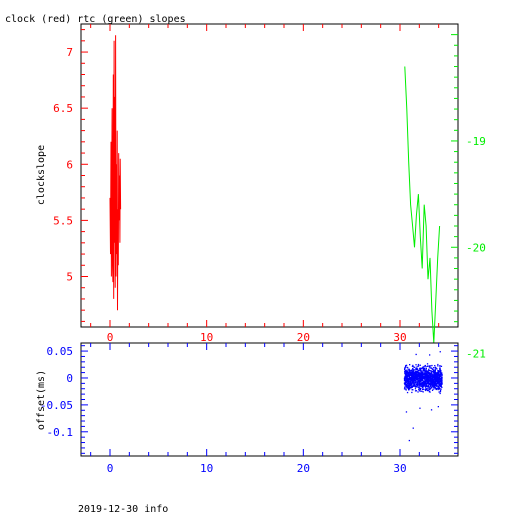  Describe the element at coordinates (303, 468) in the screenshot. I see `offset-xtick-label: 20` at that location.